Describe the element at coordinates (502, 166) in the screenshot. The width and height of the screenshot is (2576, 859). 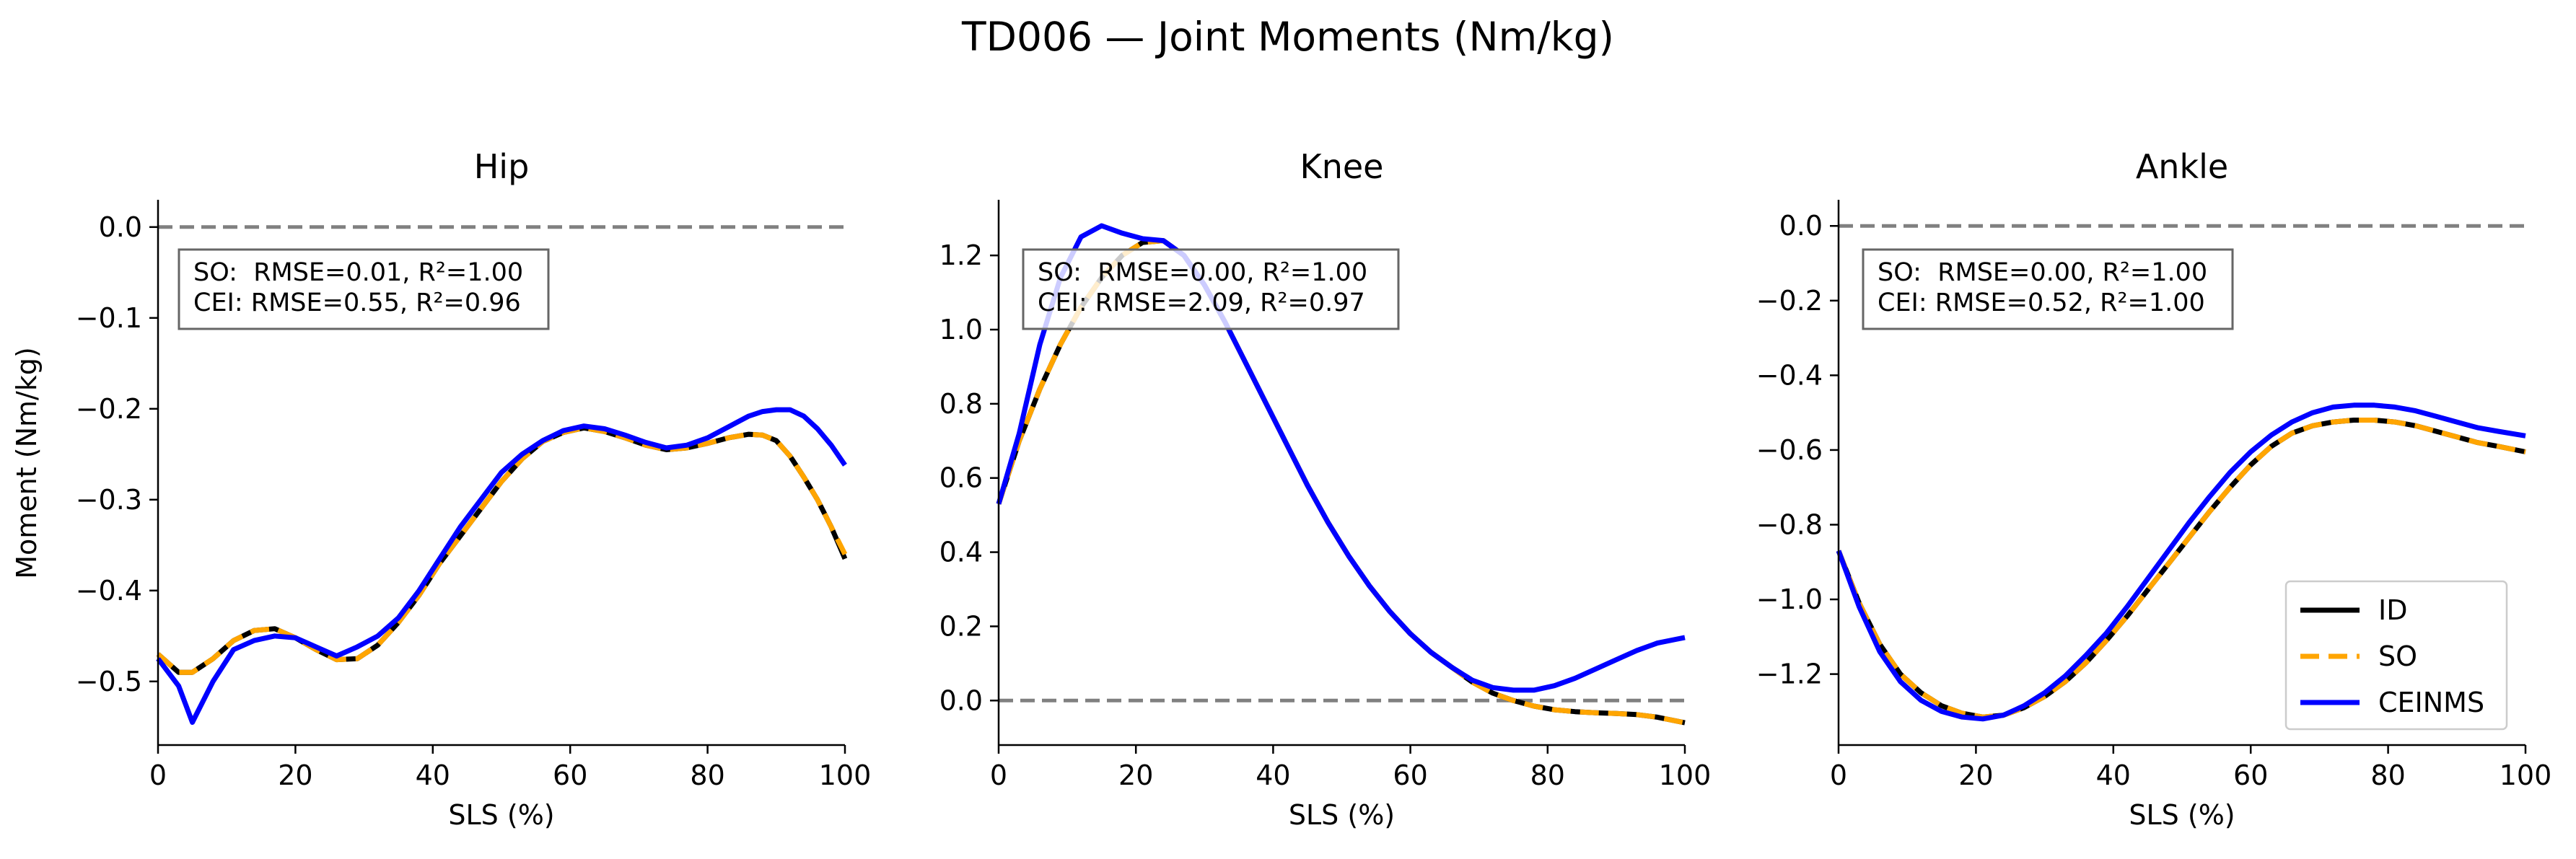
I see `hip-title: Hip` at that location.